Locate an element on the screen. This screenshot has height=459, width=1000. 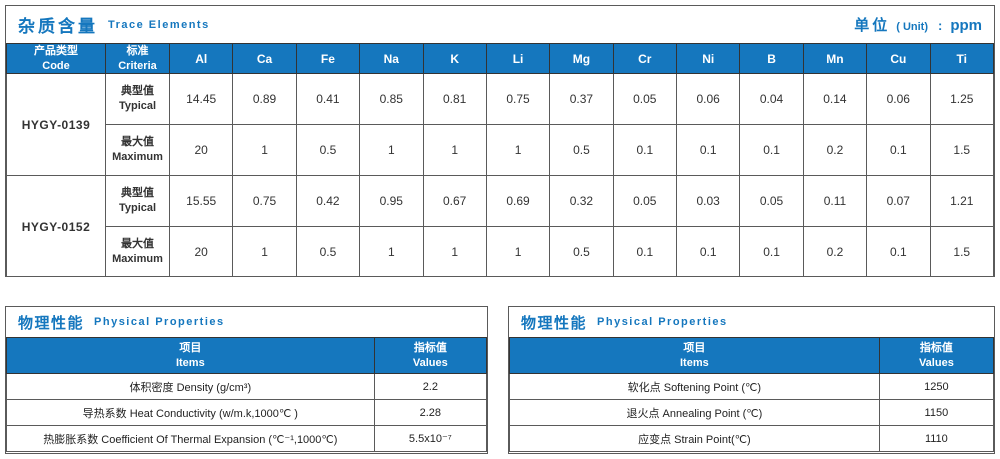
value-cell: 0.04 is located at coordinates (771, 99).